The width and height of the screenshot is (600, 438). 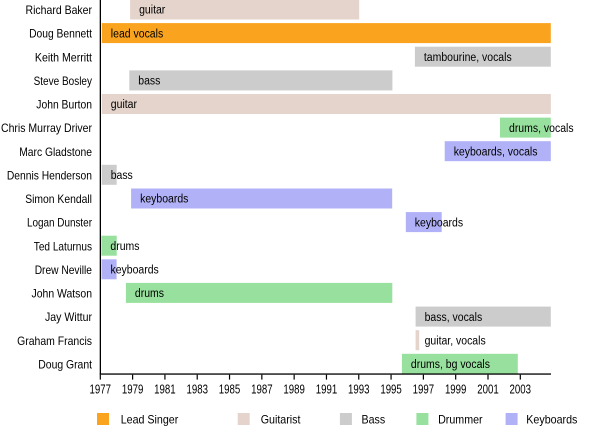 What do you see at coordinates (64, 270) in the screenshot?
I see `svg-text: Drew Neville` at bounding box center [64, 270].